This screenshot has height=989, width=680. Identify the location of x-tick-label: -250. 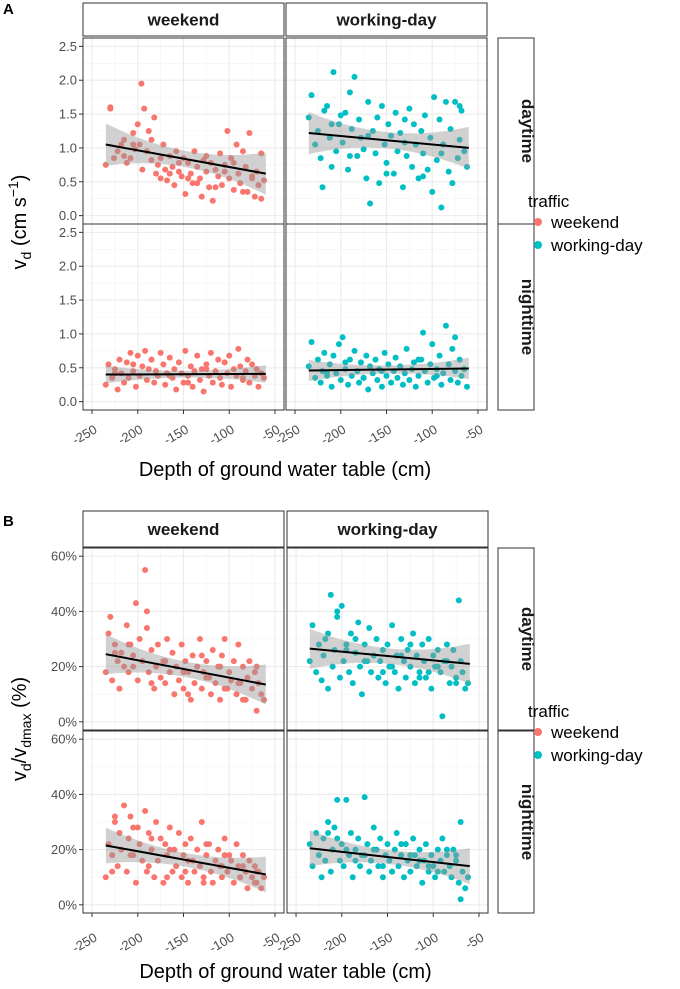
(85, 435).